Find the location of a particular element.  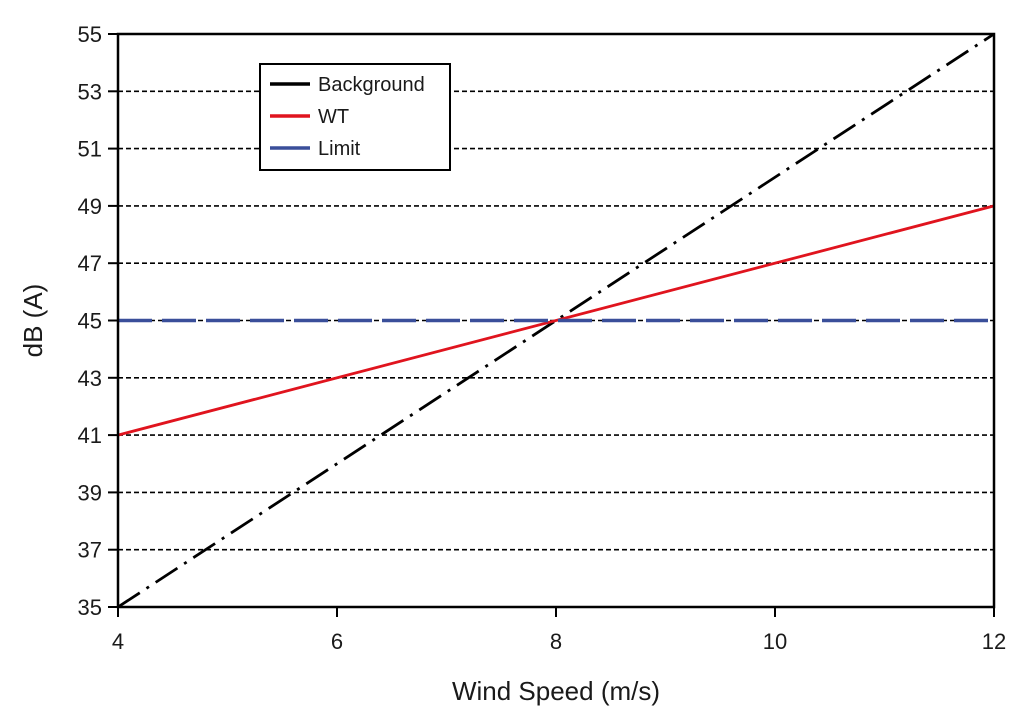

y-tick-label: 37 is located at coordinates (90, 550).